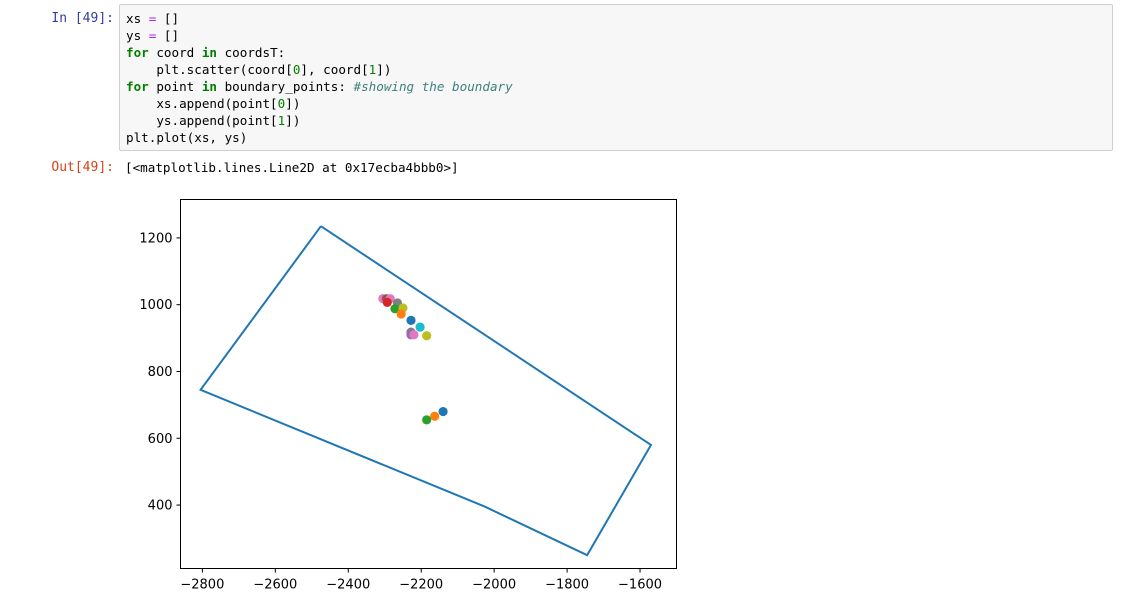 The width and height of the screenshot is (1135, 615). What do you see at coordinates (155, 238) in the screenshot?
I see `y-tick-label: 1200` at bounding box center [155, 238].